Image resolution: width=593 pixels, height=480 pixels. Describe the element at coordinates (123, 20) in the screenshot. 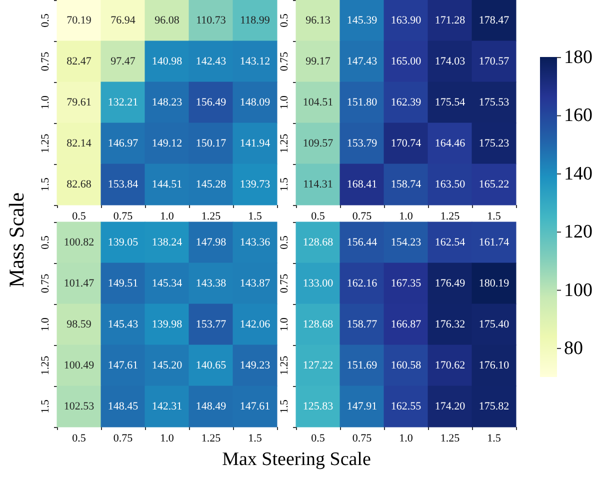

I see `data-label: 76.94` at that location.